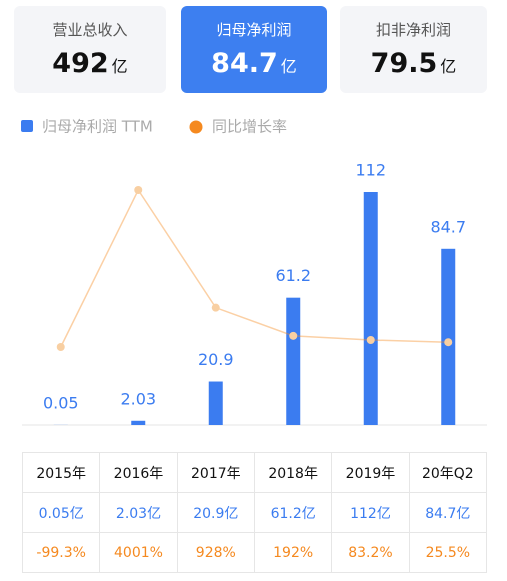 This screenshot has width=507, height=581. I want to click on table-cell: 61.2亿, so click(293, 512).